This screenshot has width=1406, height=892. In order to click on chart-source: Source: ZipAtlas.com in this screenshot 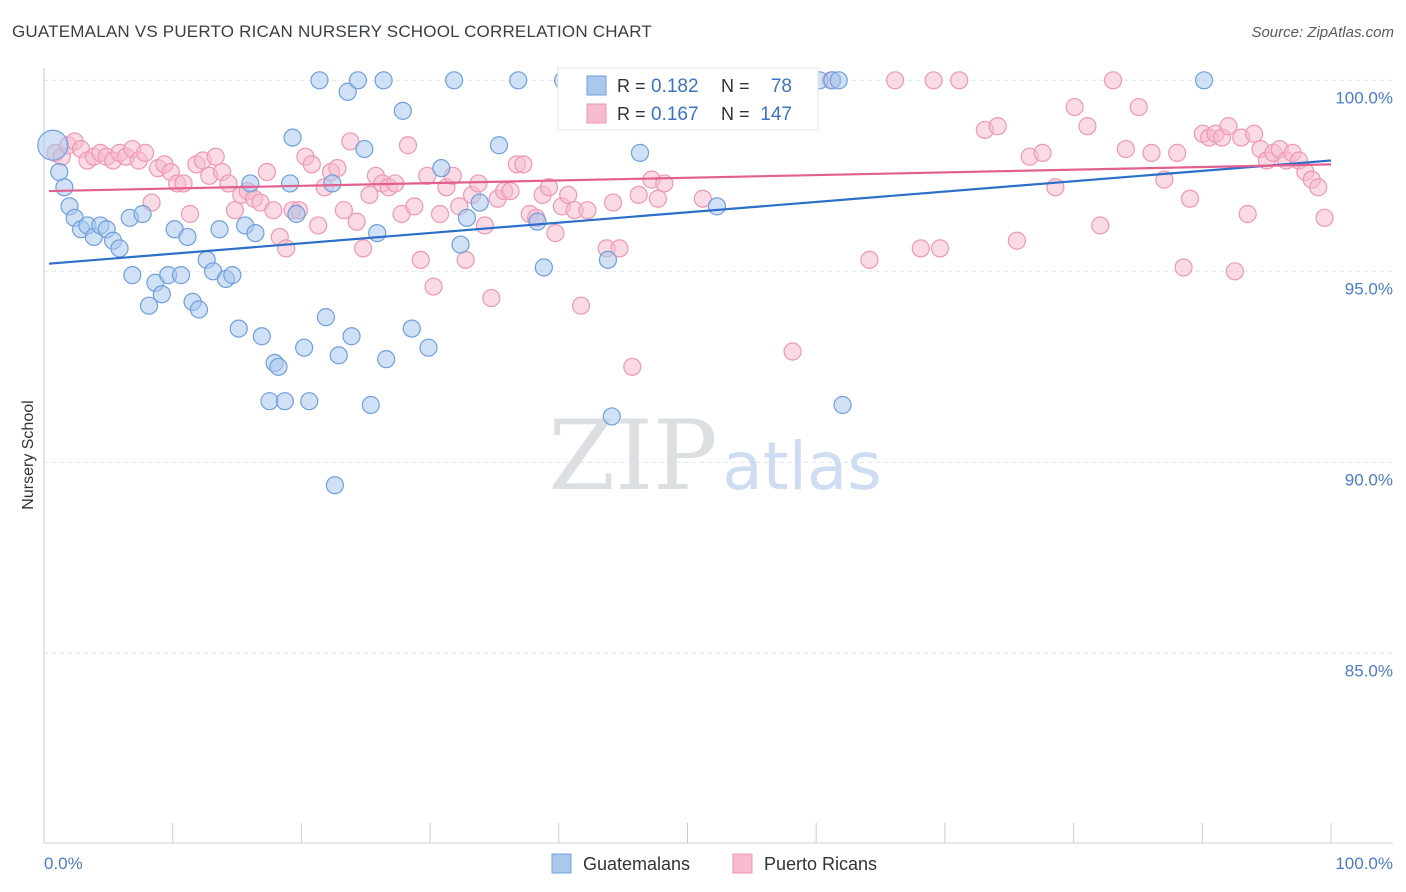, I will do `click(1322, 32)`.